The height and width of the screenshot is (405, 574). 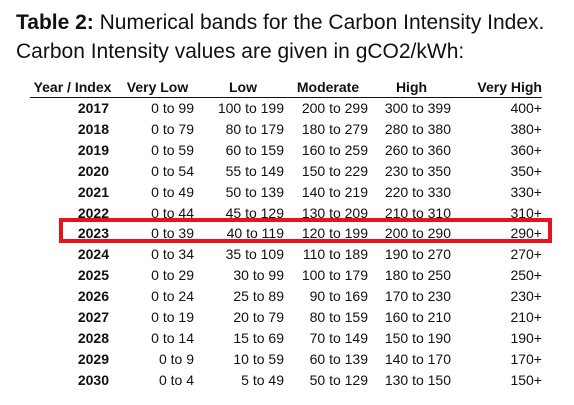 What do you see at coordinates (172, 317) in the screenshot?
I see `cell-very-low: 0 to 19` at bounding box center [172, 317].